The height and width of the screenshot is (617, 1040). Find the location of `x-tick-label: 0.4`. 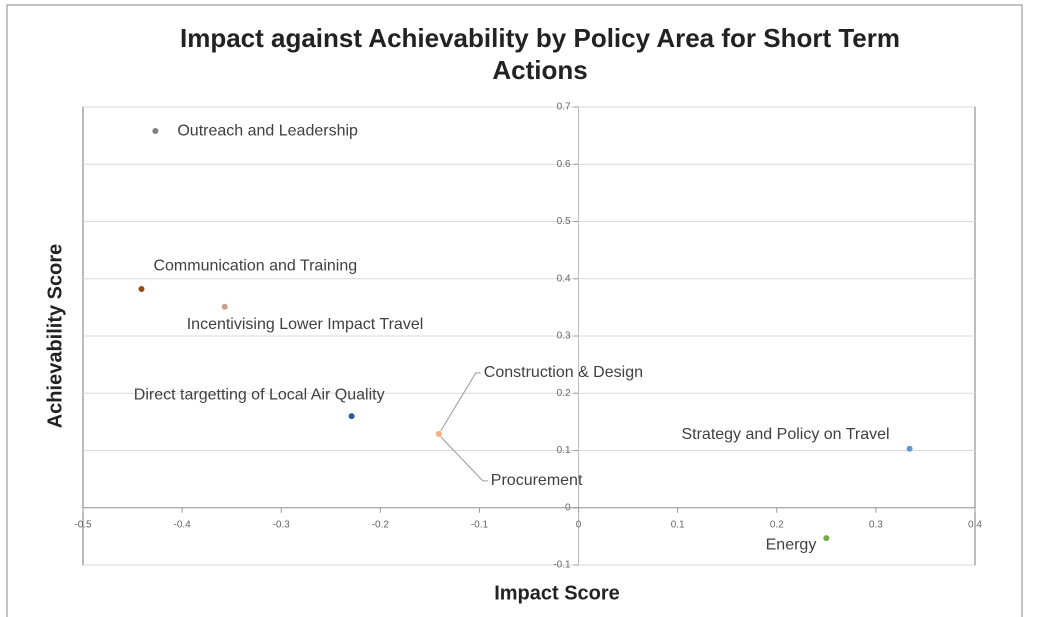

x-tick-label: 0.4 is located at coordinates (975, 524).